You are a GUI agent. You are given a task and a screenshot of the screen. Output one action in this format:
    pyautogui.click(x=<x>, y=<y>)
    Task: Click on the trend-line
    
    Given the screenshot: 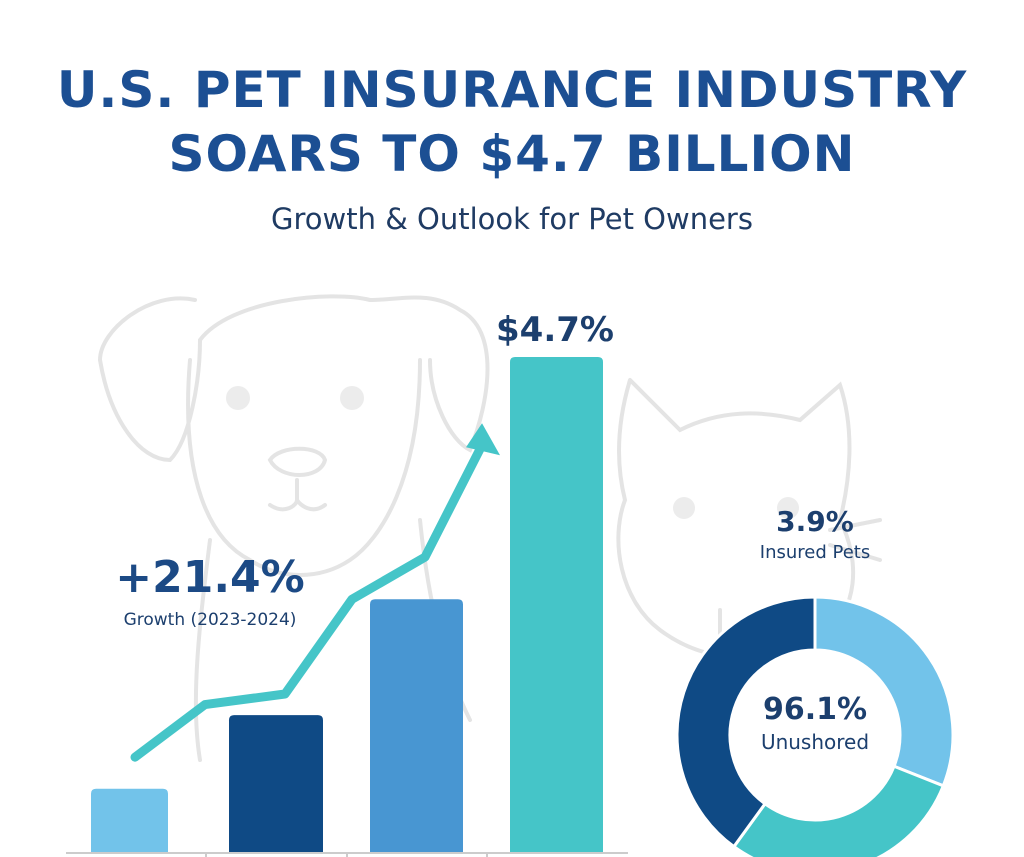 What is the action you would take?
    pyautogui.click(x=315, y=592)
    